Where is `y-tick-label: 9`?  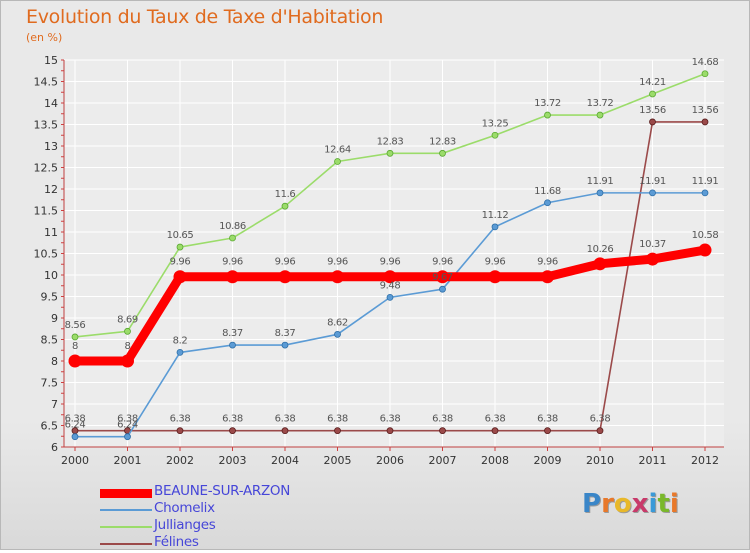 y-tick-label: 9 is located at coordinates (54, 318).